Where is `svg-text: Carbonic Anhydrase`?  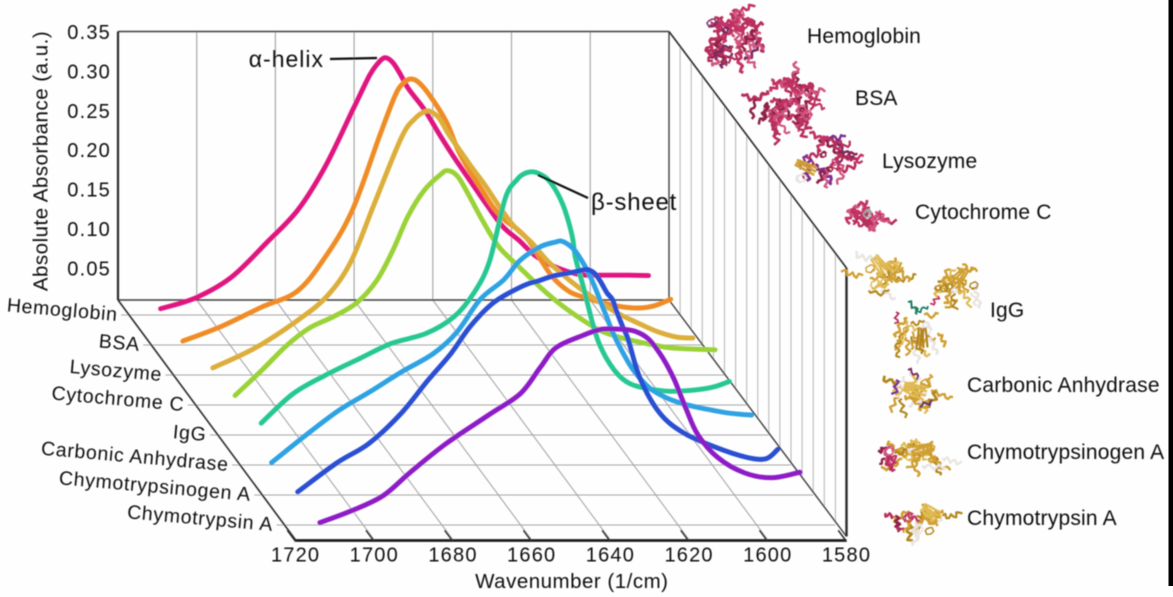 svg-text: Carbonic Anhydrase is located at coordinates (1063, 385).